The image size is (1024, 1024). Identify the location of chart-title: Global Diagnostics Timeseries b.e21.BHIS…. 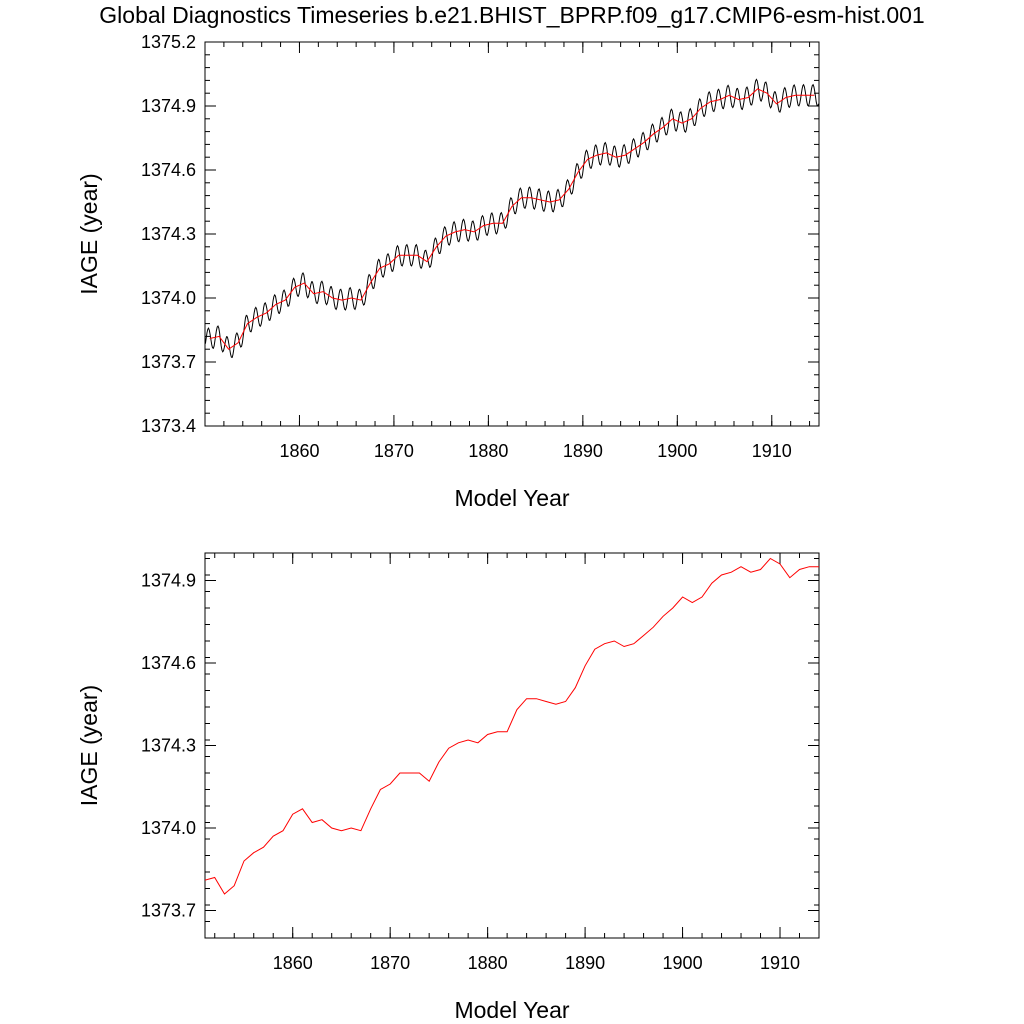
(512, 15).